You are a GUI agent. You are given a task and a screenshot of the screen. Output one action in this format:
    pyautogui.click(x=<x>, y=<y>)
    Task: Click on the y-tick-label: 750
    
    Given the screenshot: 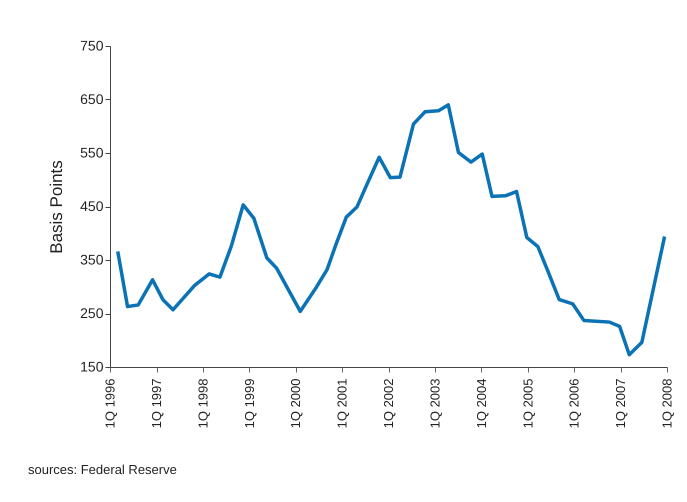 What is the action you would take?
    pyautogui.click(x=92, y=46)
    